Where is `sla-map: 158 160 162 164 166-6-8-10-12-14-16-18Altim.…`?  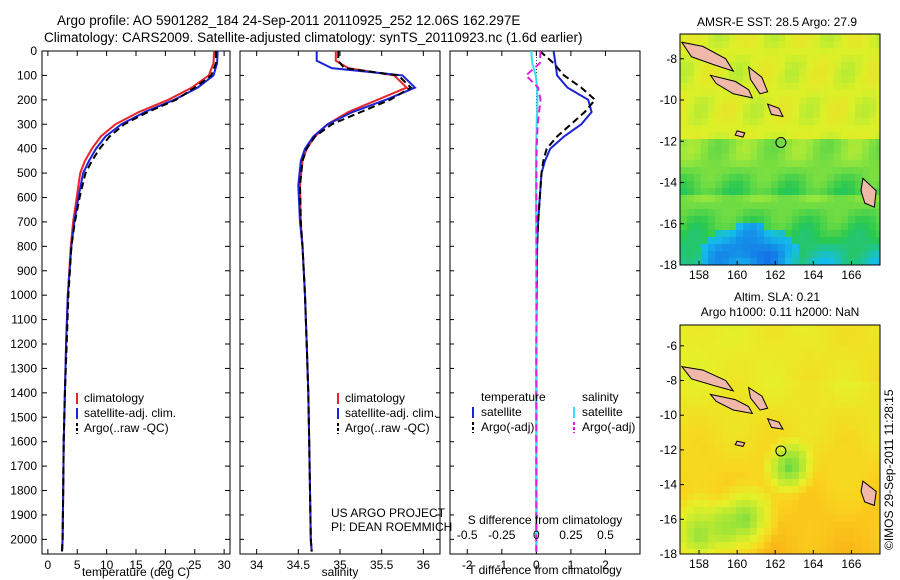
sla-map: 158 160 162 164 166-6-8-10-12-14-16-18Altim.… is located at coordinates (770, 430).